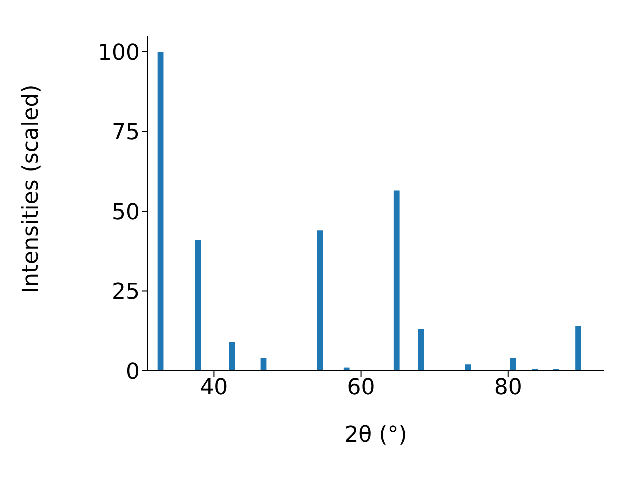  Describe the element at coordinates (361, 388) in the screenshot. I see `x-tick-label: 60` at that location.